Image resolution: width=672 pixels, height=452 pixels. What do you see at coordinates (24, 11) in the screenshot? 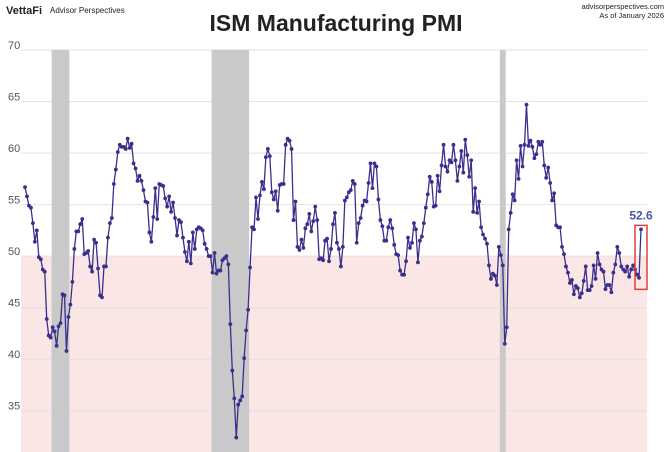
I see `brand: VettaFi` at bounding box center [24, 11].